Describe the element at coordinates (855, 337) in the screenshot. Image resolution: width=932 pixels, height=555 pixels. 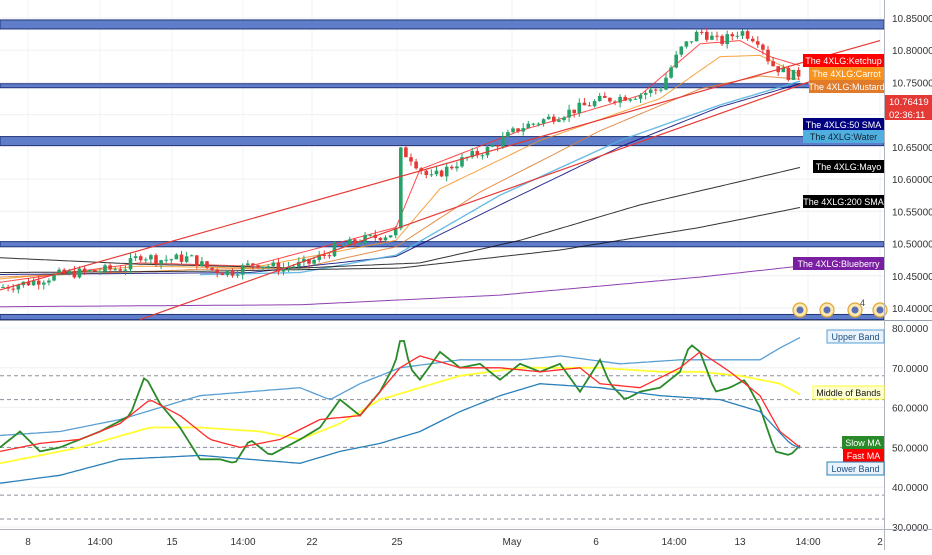
I see `osc-series-label: Upper Band` at that location.